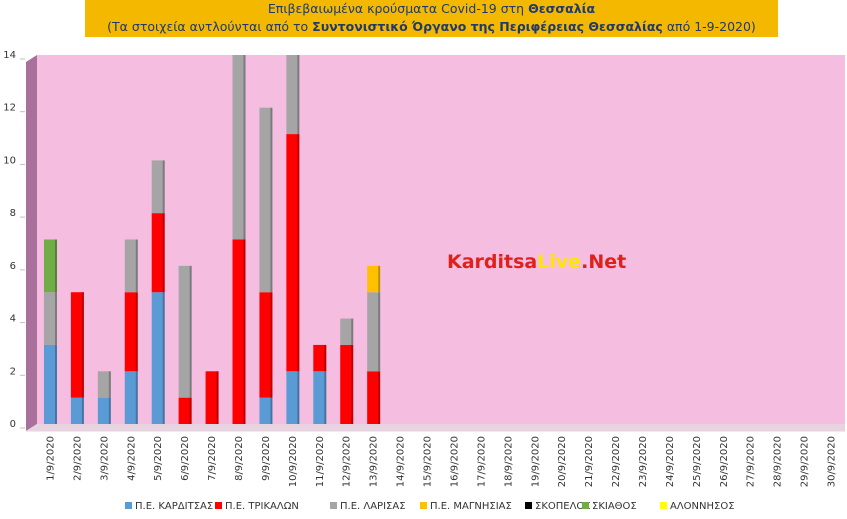  Describe the element at coordinates (13, 266) in the screenshot. I see `y-tick-label: 6` at that location.